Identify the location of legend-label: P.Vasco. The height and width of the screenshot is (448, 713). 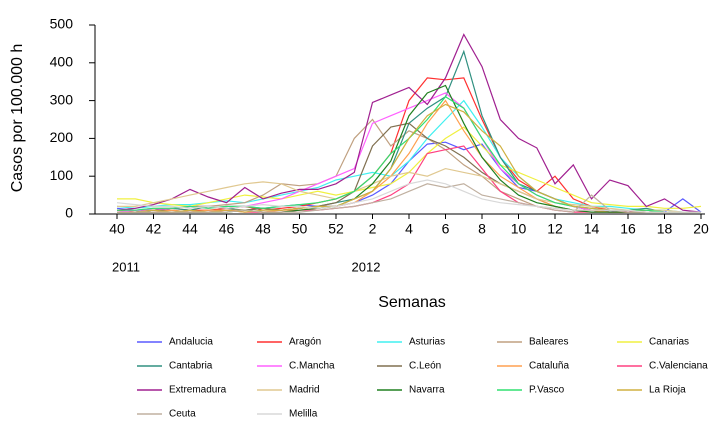
(547, 390).